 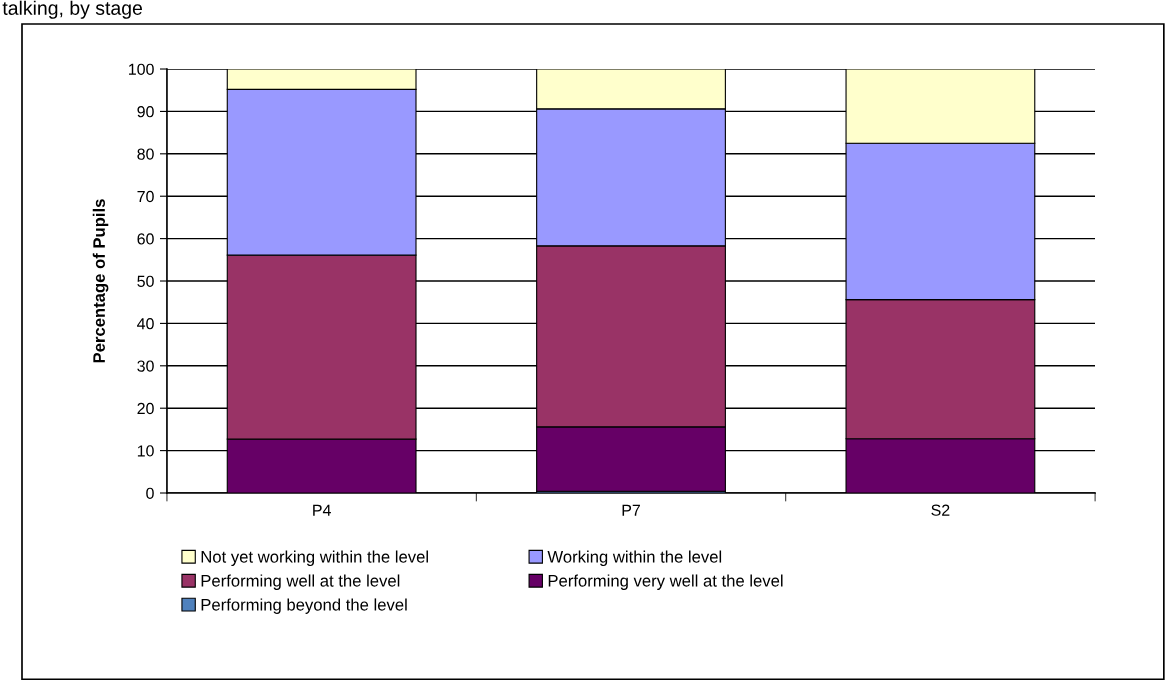 I want to click on x-tick-label: P7, so click(x=631, y=510).